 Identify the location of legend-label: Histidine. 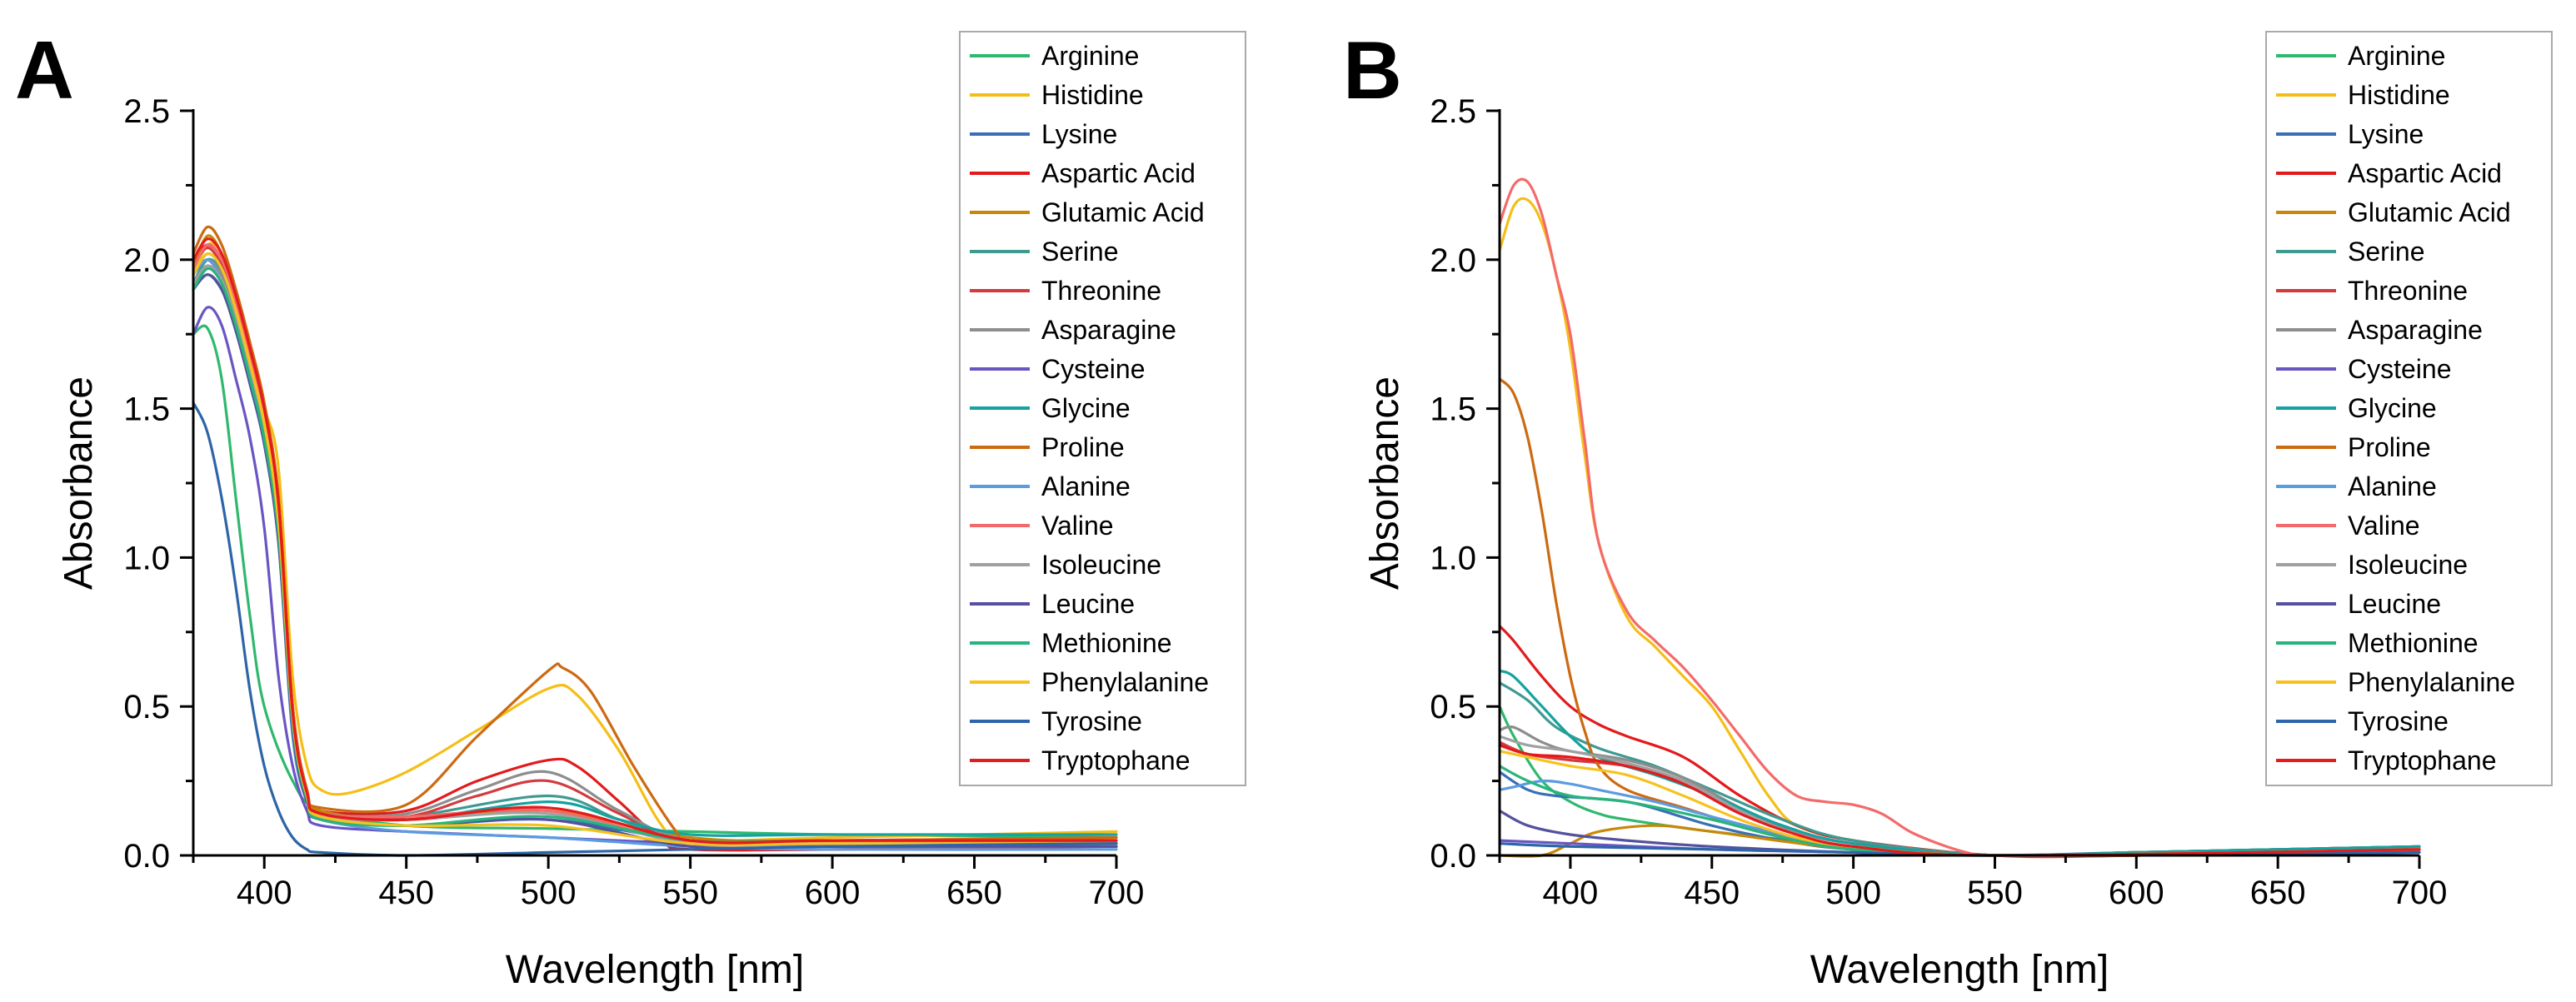
(2399, 95).